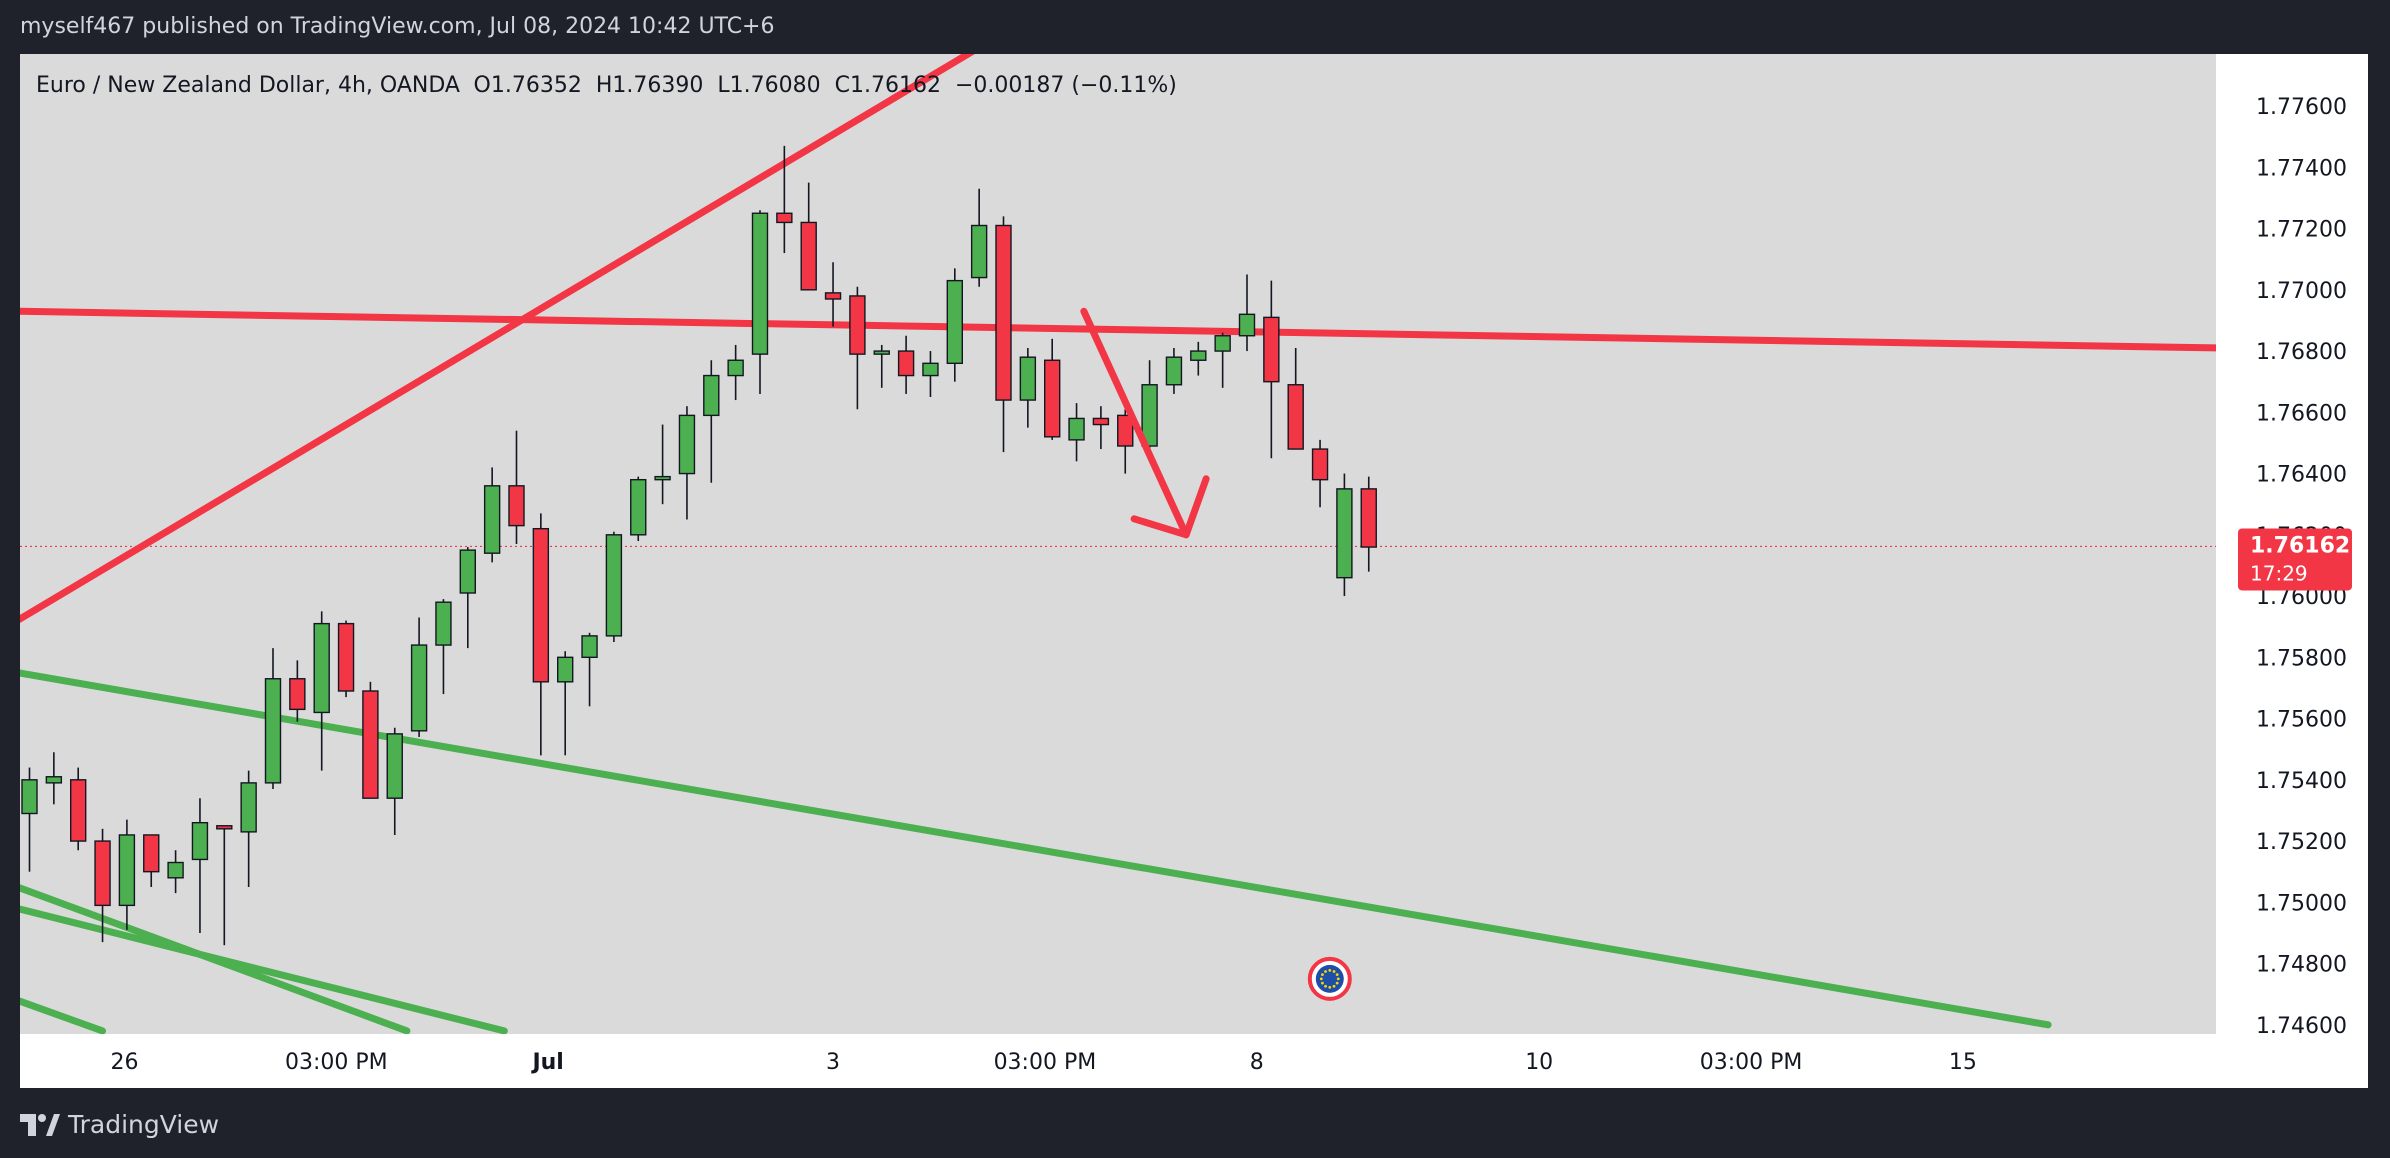 The height and width of the screenshot is (1158, 2390). What do you see at coordinates (1135, 423) in the screenshot?
I see `down-arrow-shaft` at bounding box center [1135, 423].